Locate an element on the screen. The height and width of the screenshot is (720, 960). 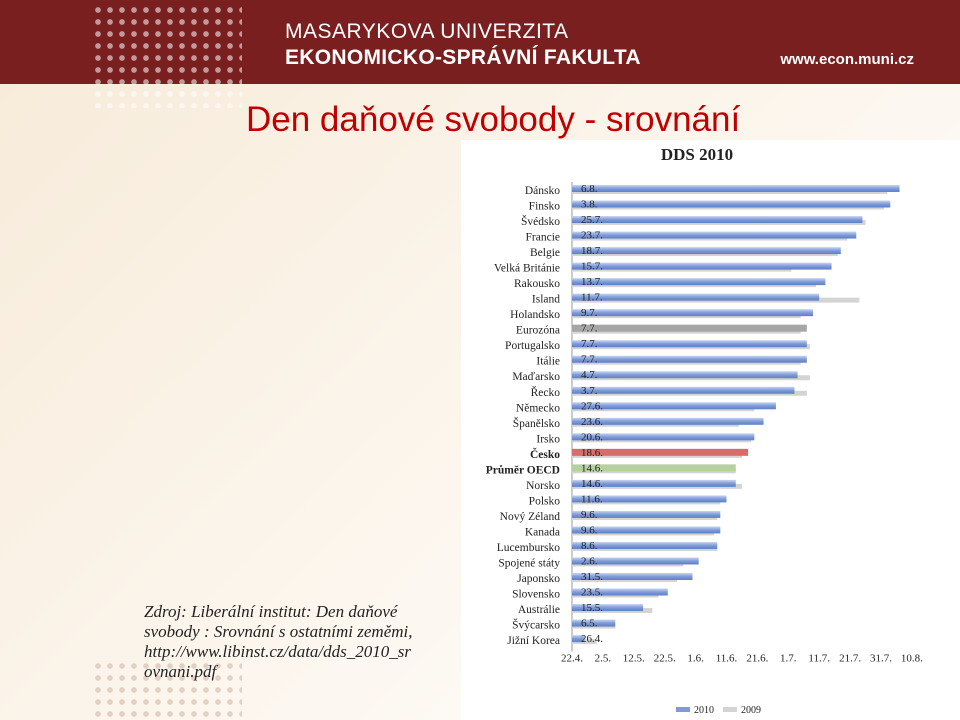
data-label: 8.6. is located at coordinates (589, 546).